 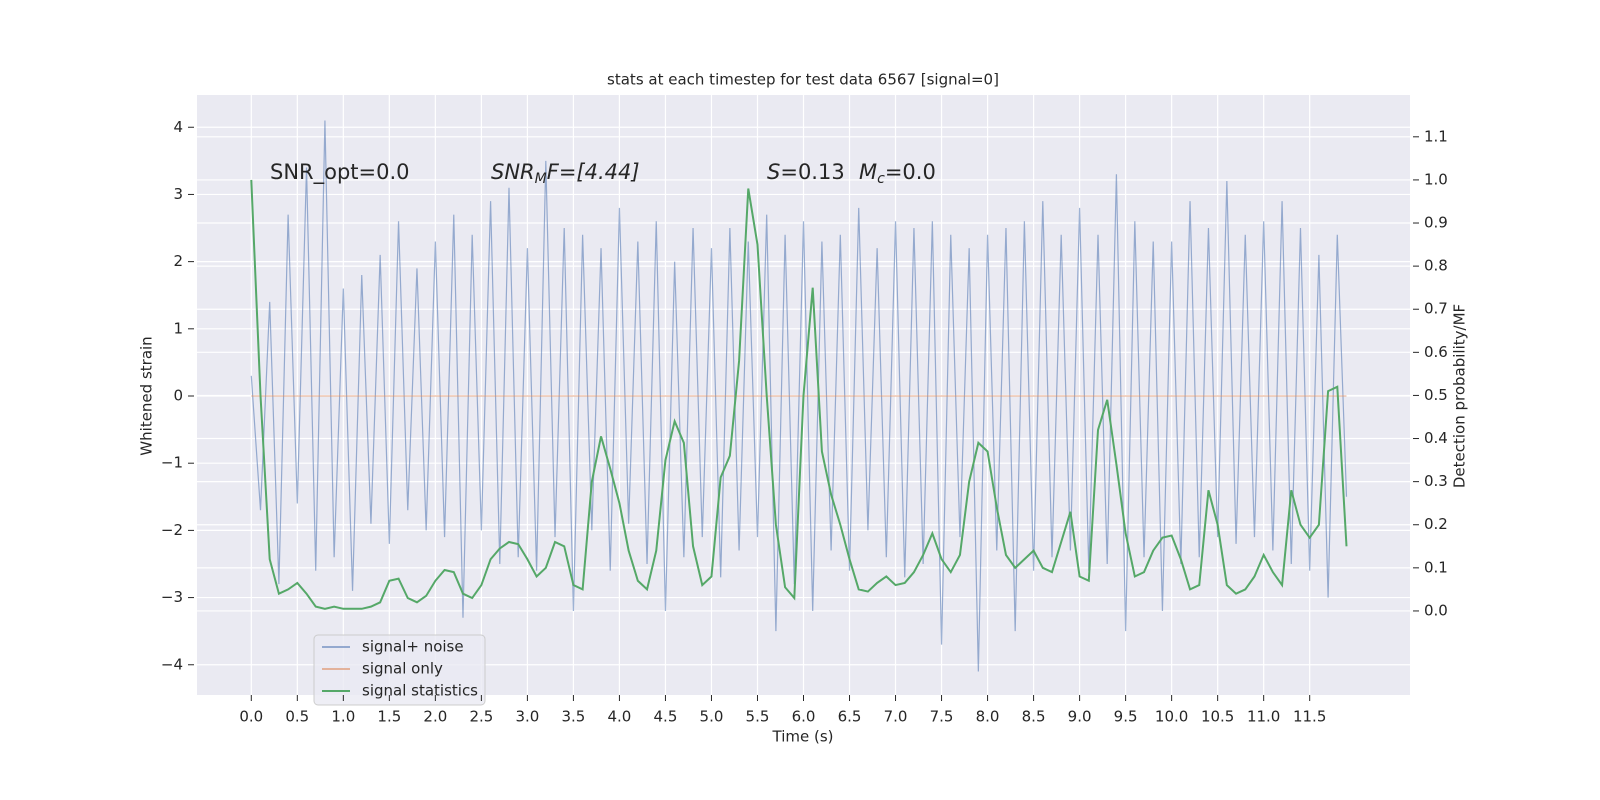 I want to click on y2-tick-label: 1.0, so click(x=1436, y=179).